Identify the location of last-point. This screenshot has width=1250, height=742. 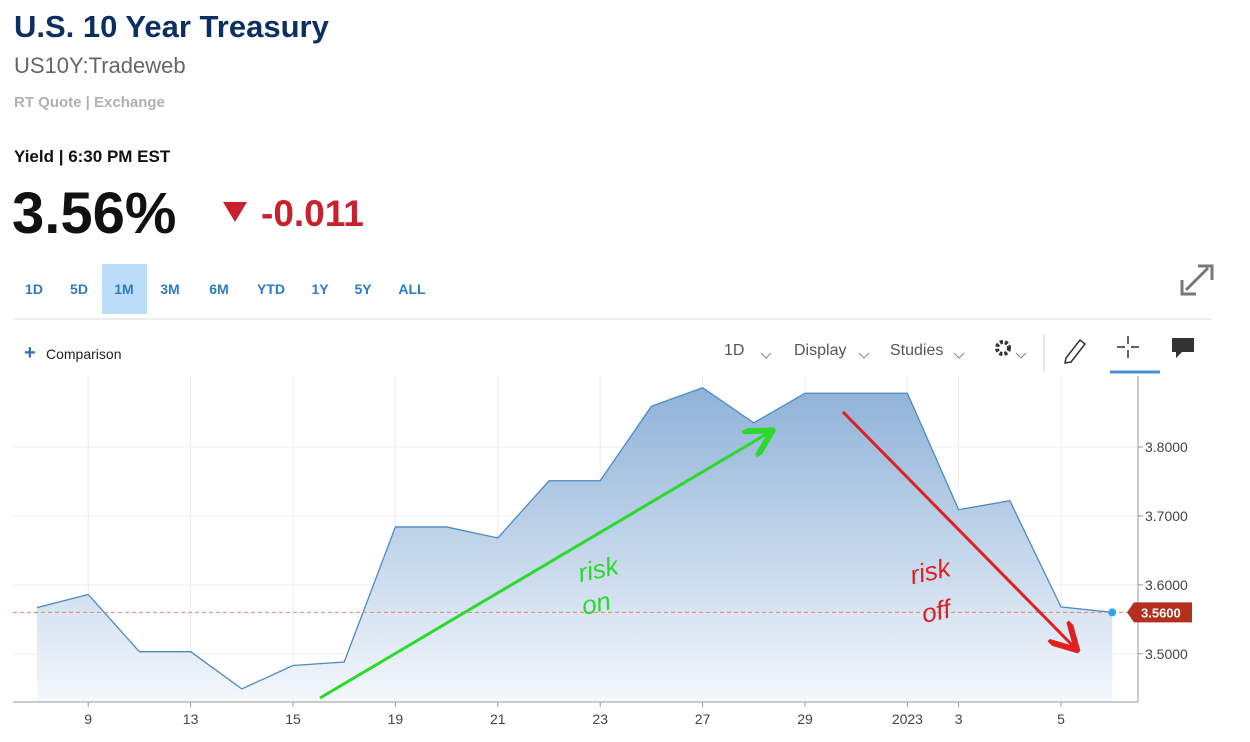
(1112, 612).